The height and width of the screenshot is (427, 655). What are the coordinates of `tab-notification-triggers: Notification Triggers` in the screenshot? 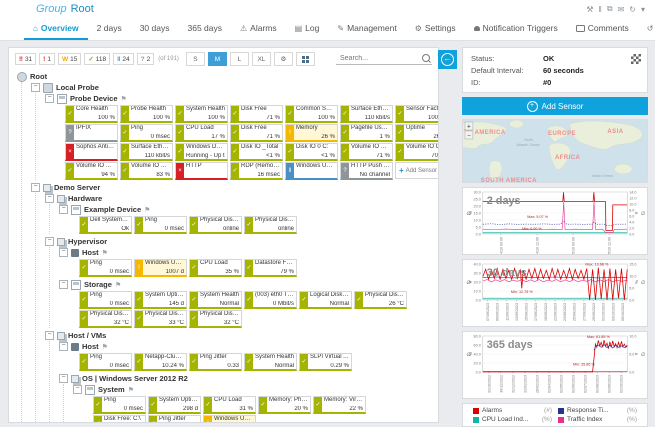 It's located at (516, 29).